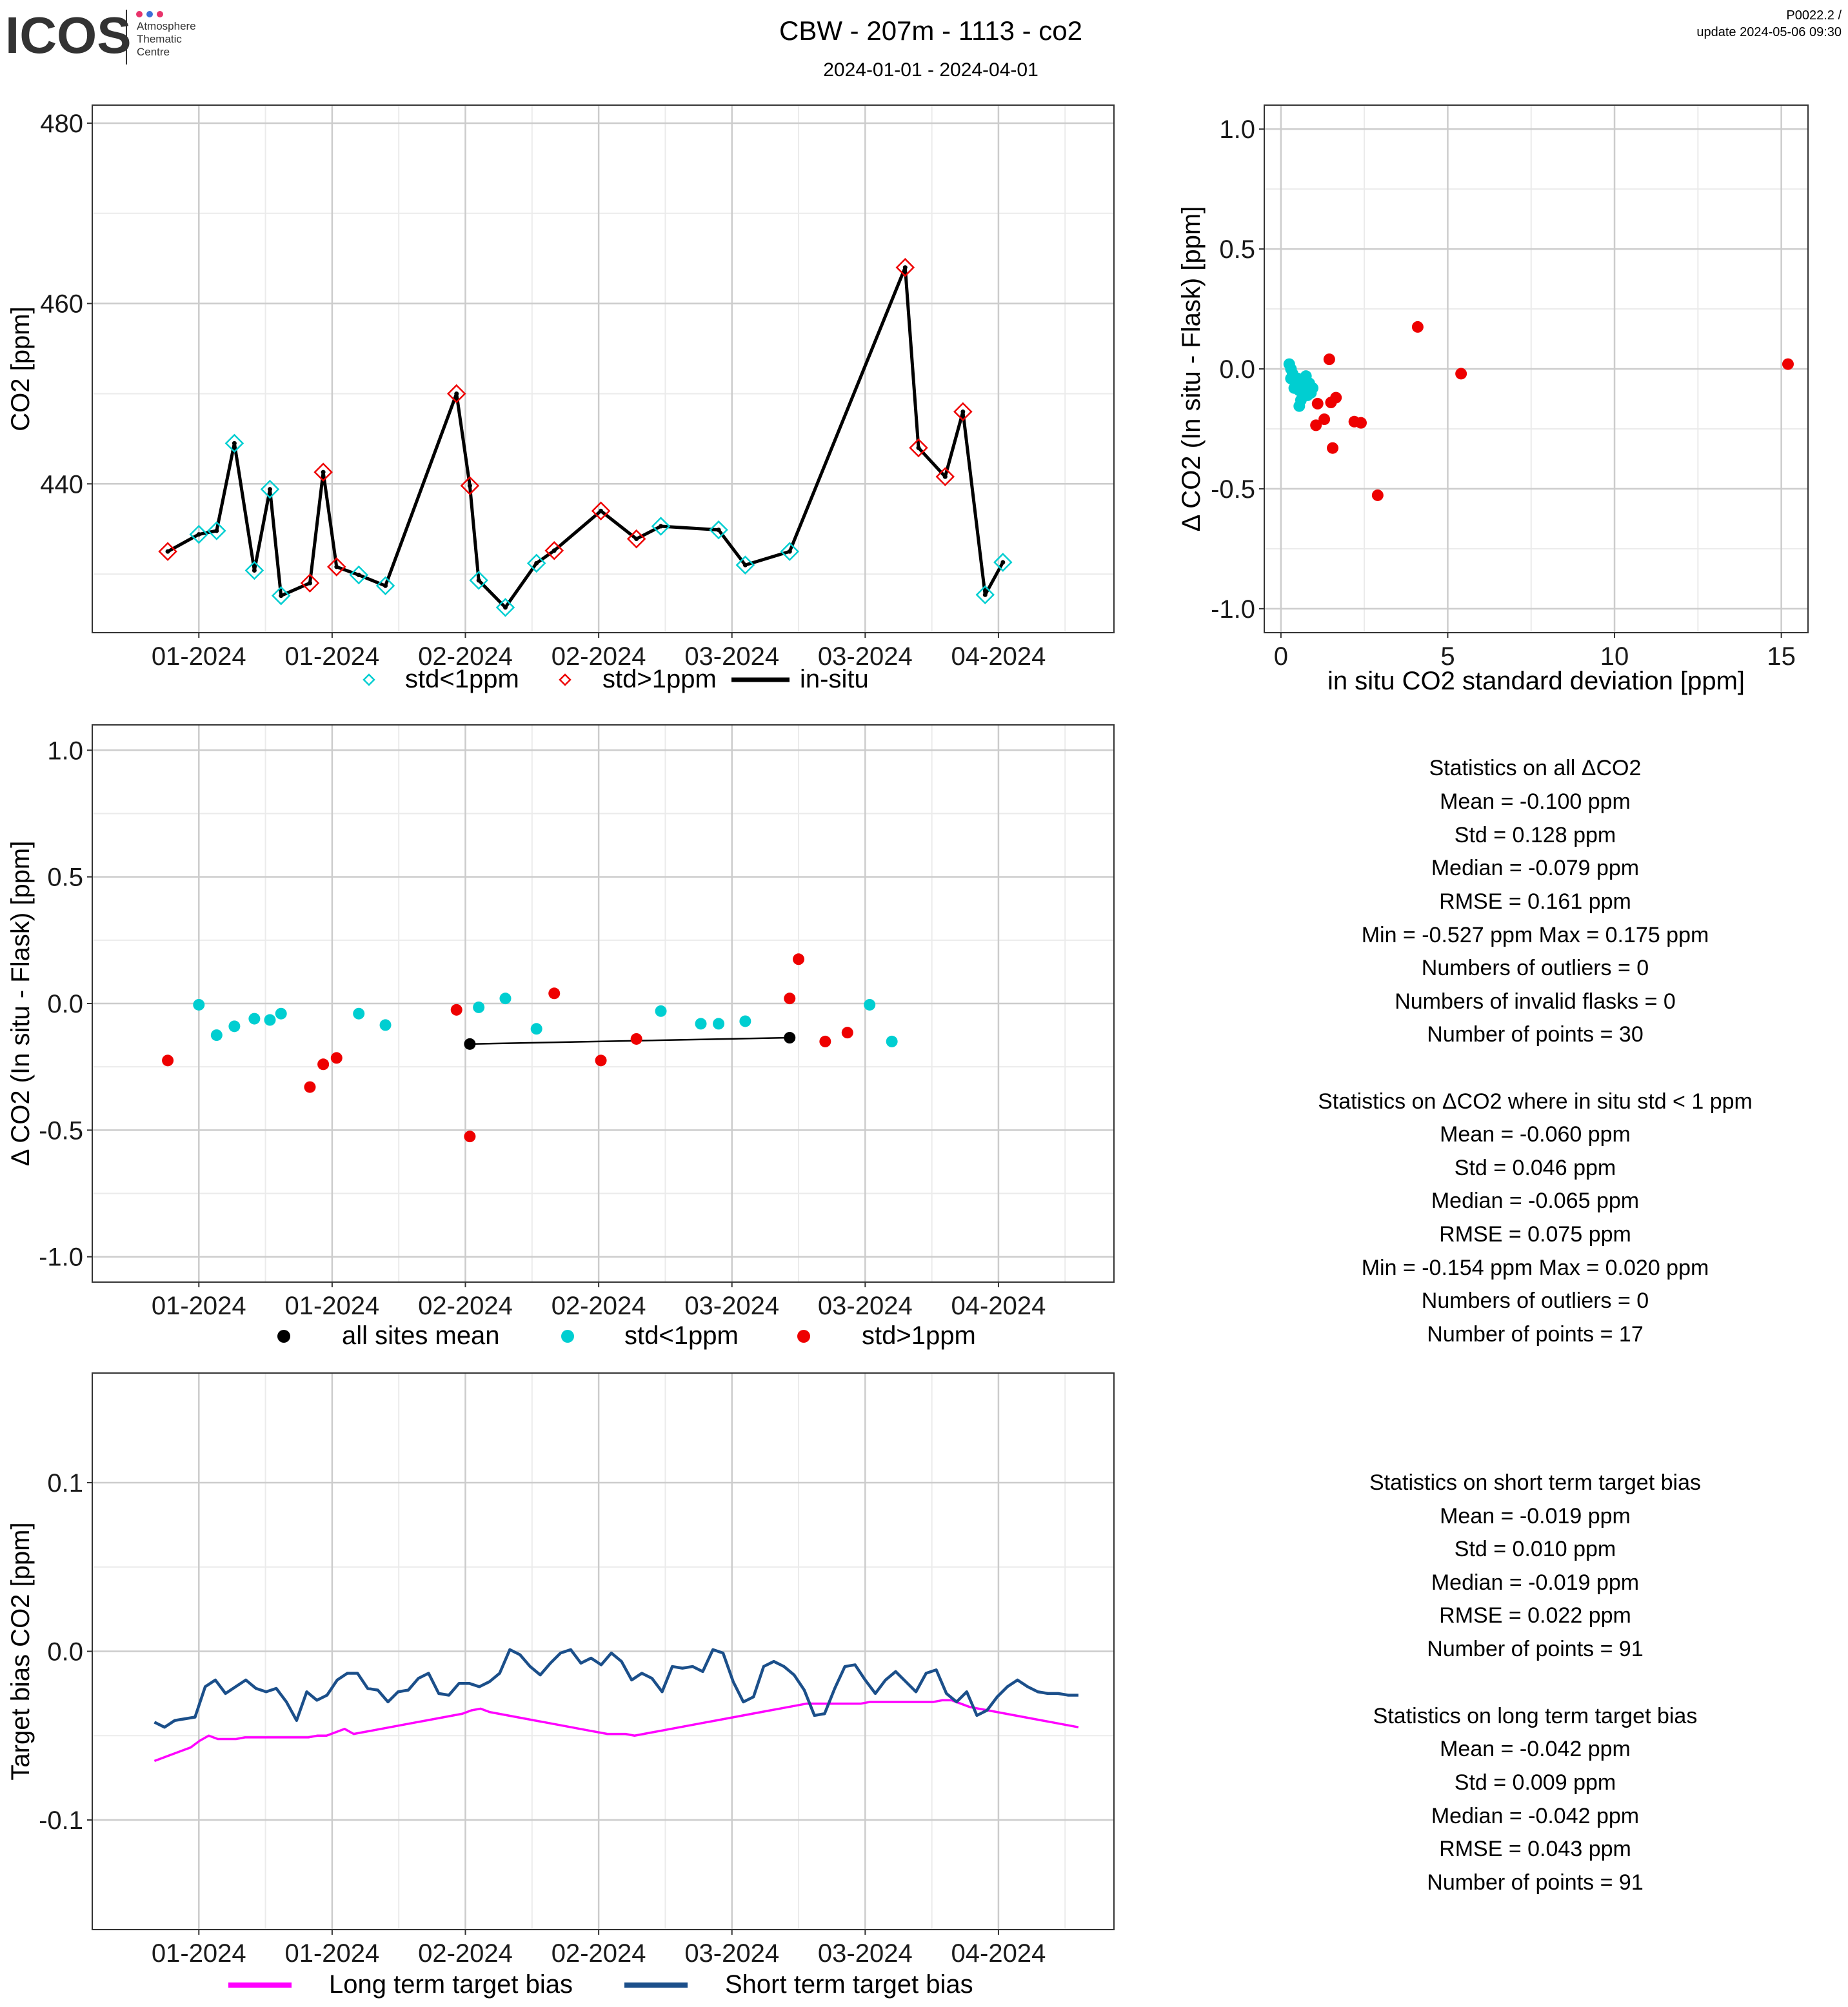  I want to click on stats-all-line: Mean = -0.100 ppm, so click(1535, 801).